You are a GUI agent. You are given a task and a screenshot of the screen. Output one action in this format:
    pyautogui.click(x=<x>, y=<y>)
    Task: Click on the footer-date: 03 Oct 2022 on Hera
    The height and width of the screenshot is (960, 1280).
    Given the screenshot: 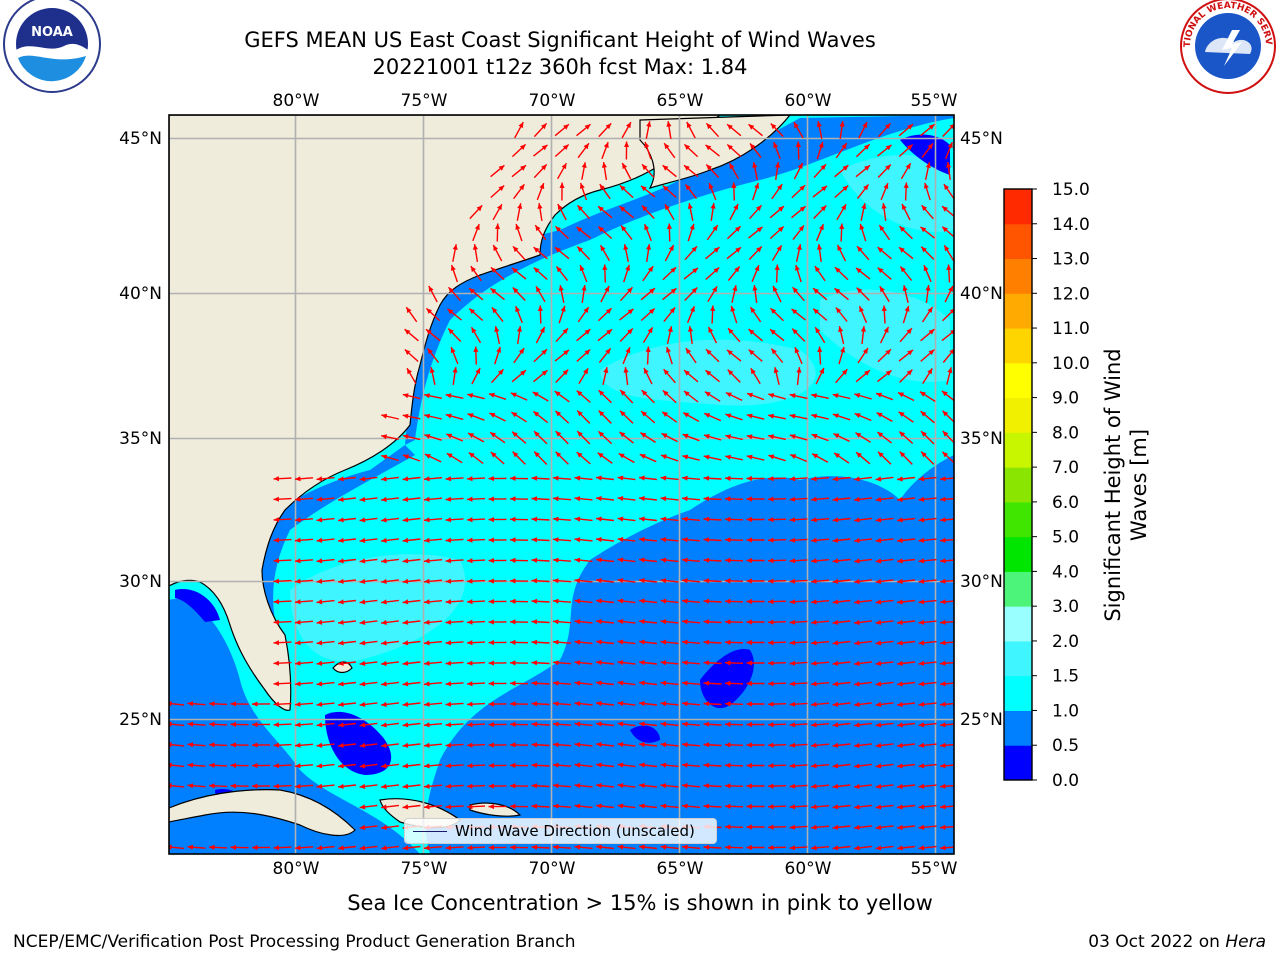 What is the action you would take?
    pyautogui.click(x=1177, y=942)
    